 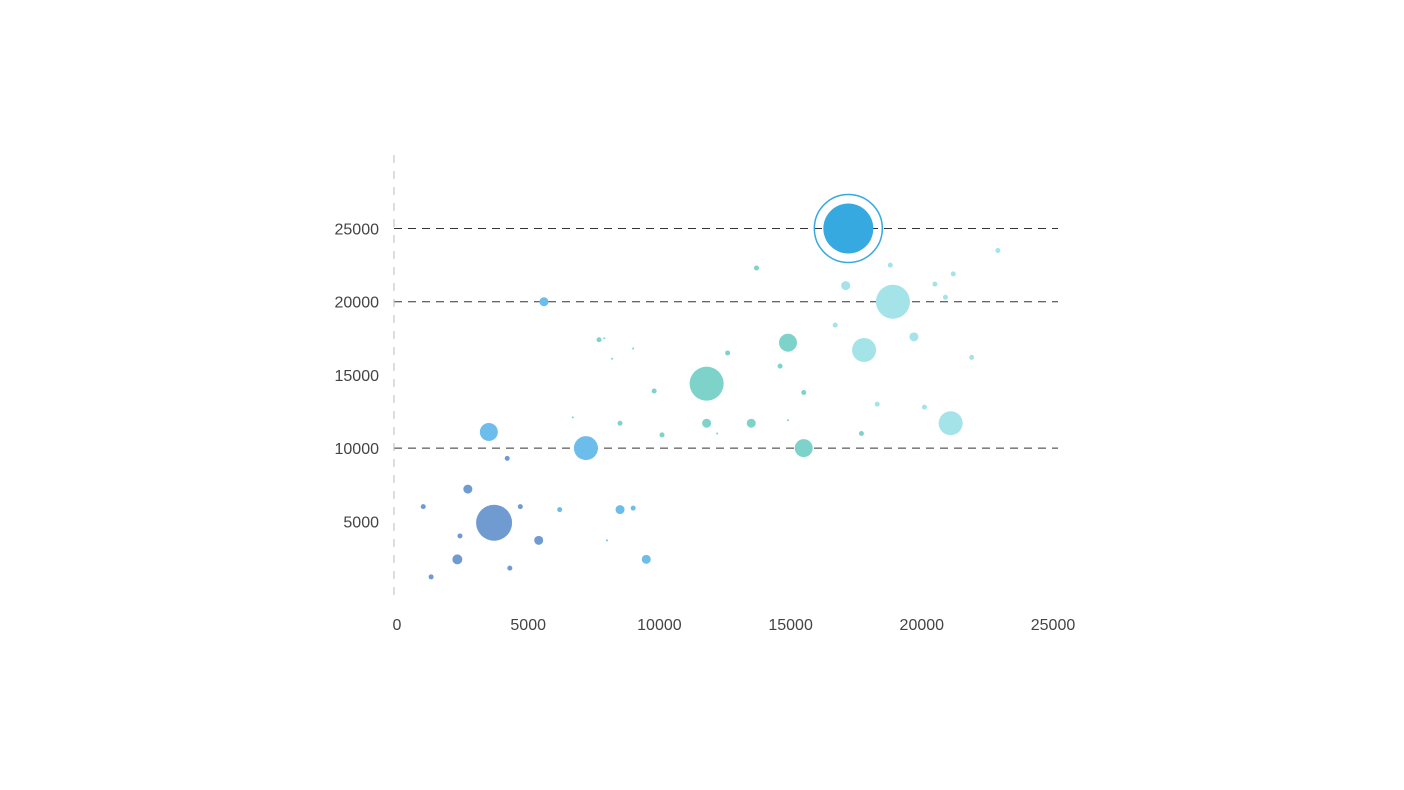 What do you see at coordinates (790, 625) in the screenshot?
I see `x-tick-label: 15000` at bounding box center [790, 625].